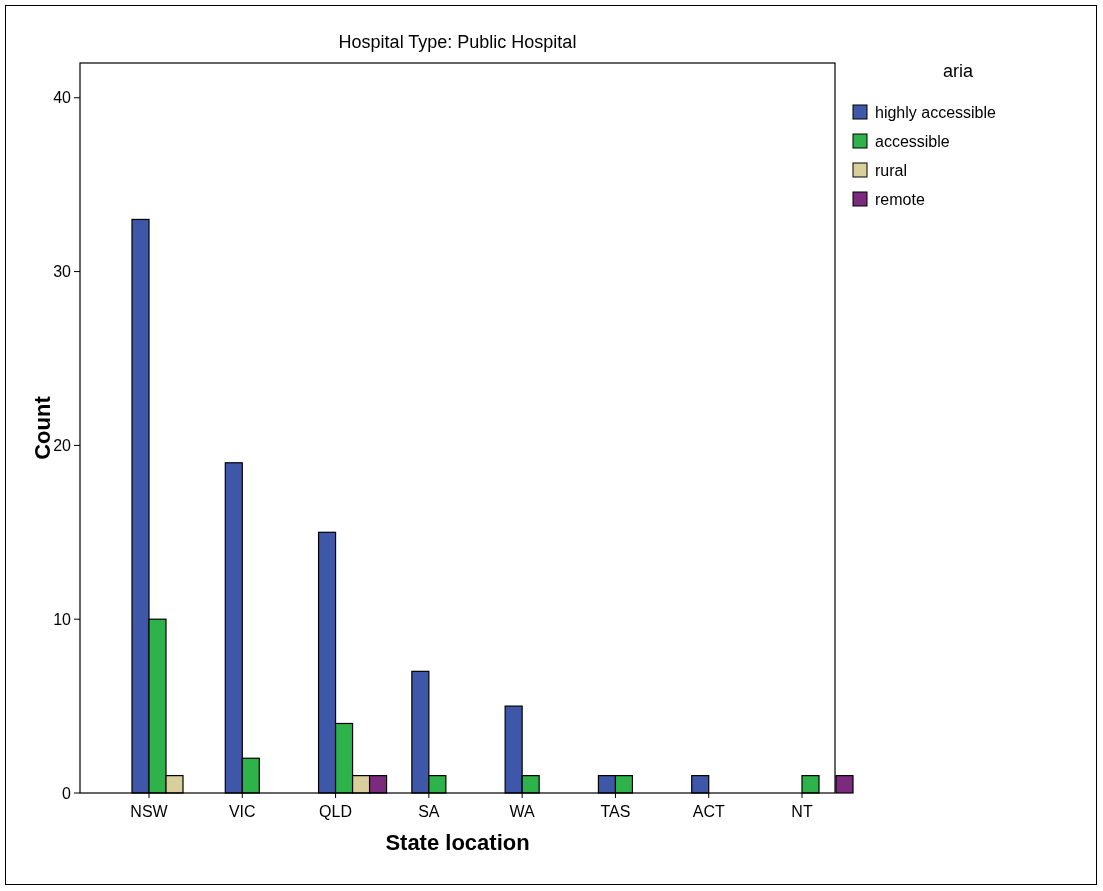 This screenshot has width=1103, height=891. What do you see at coordinates (149, 811) in the screenshot?
I see `x-tick-label: NSW` at bounding box center [149, 811].